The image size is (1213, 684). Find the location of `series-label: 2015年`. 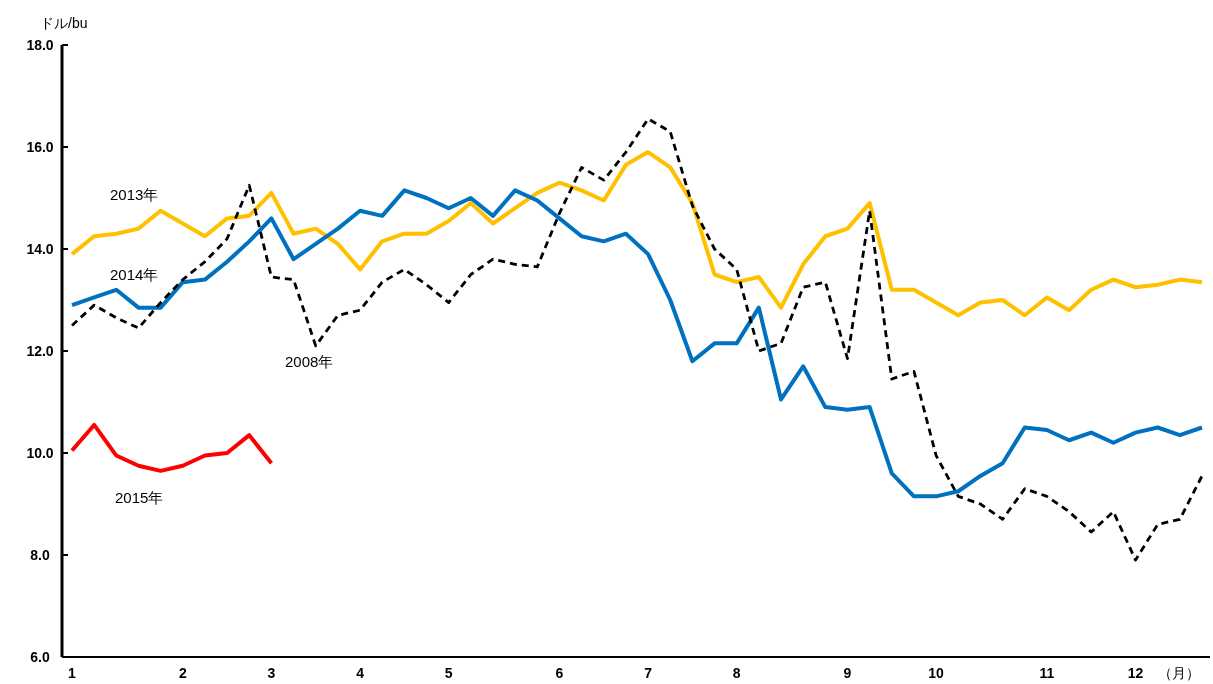

series-label: 2015年 is located at coordinates (139, 497).